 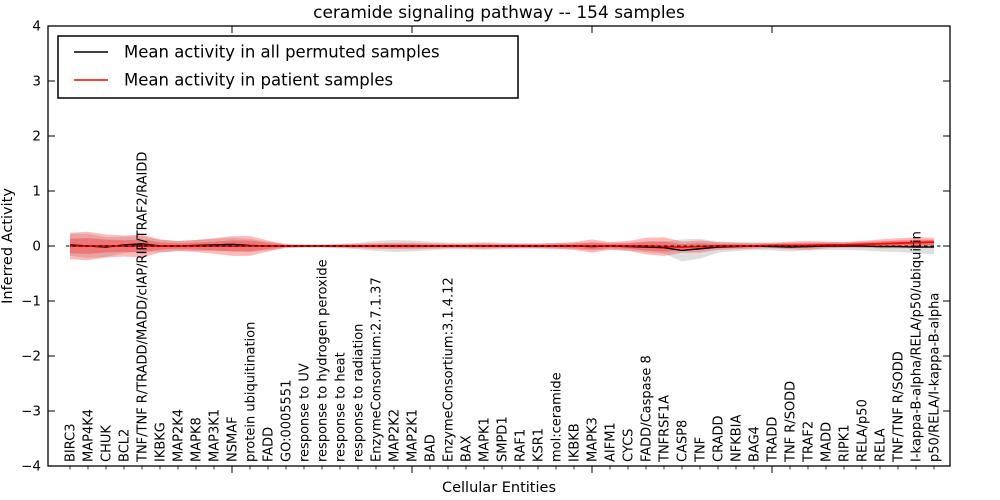 I want to click on y-tick-label: 2, so click(x=36, y=137).